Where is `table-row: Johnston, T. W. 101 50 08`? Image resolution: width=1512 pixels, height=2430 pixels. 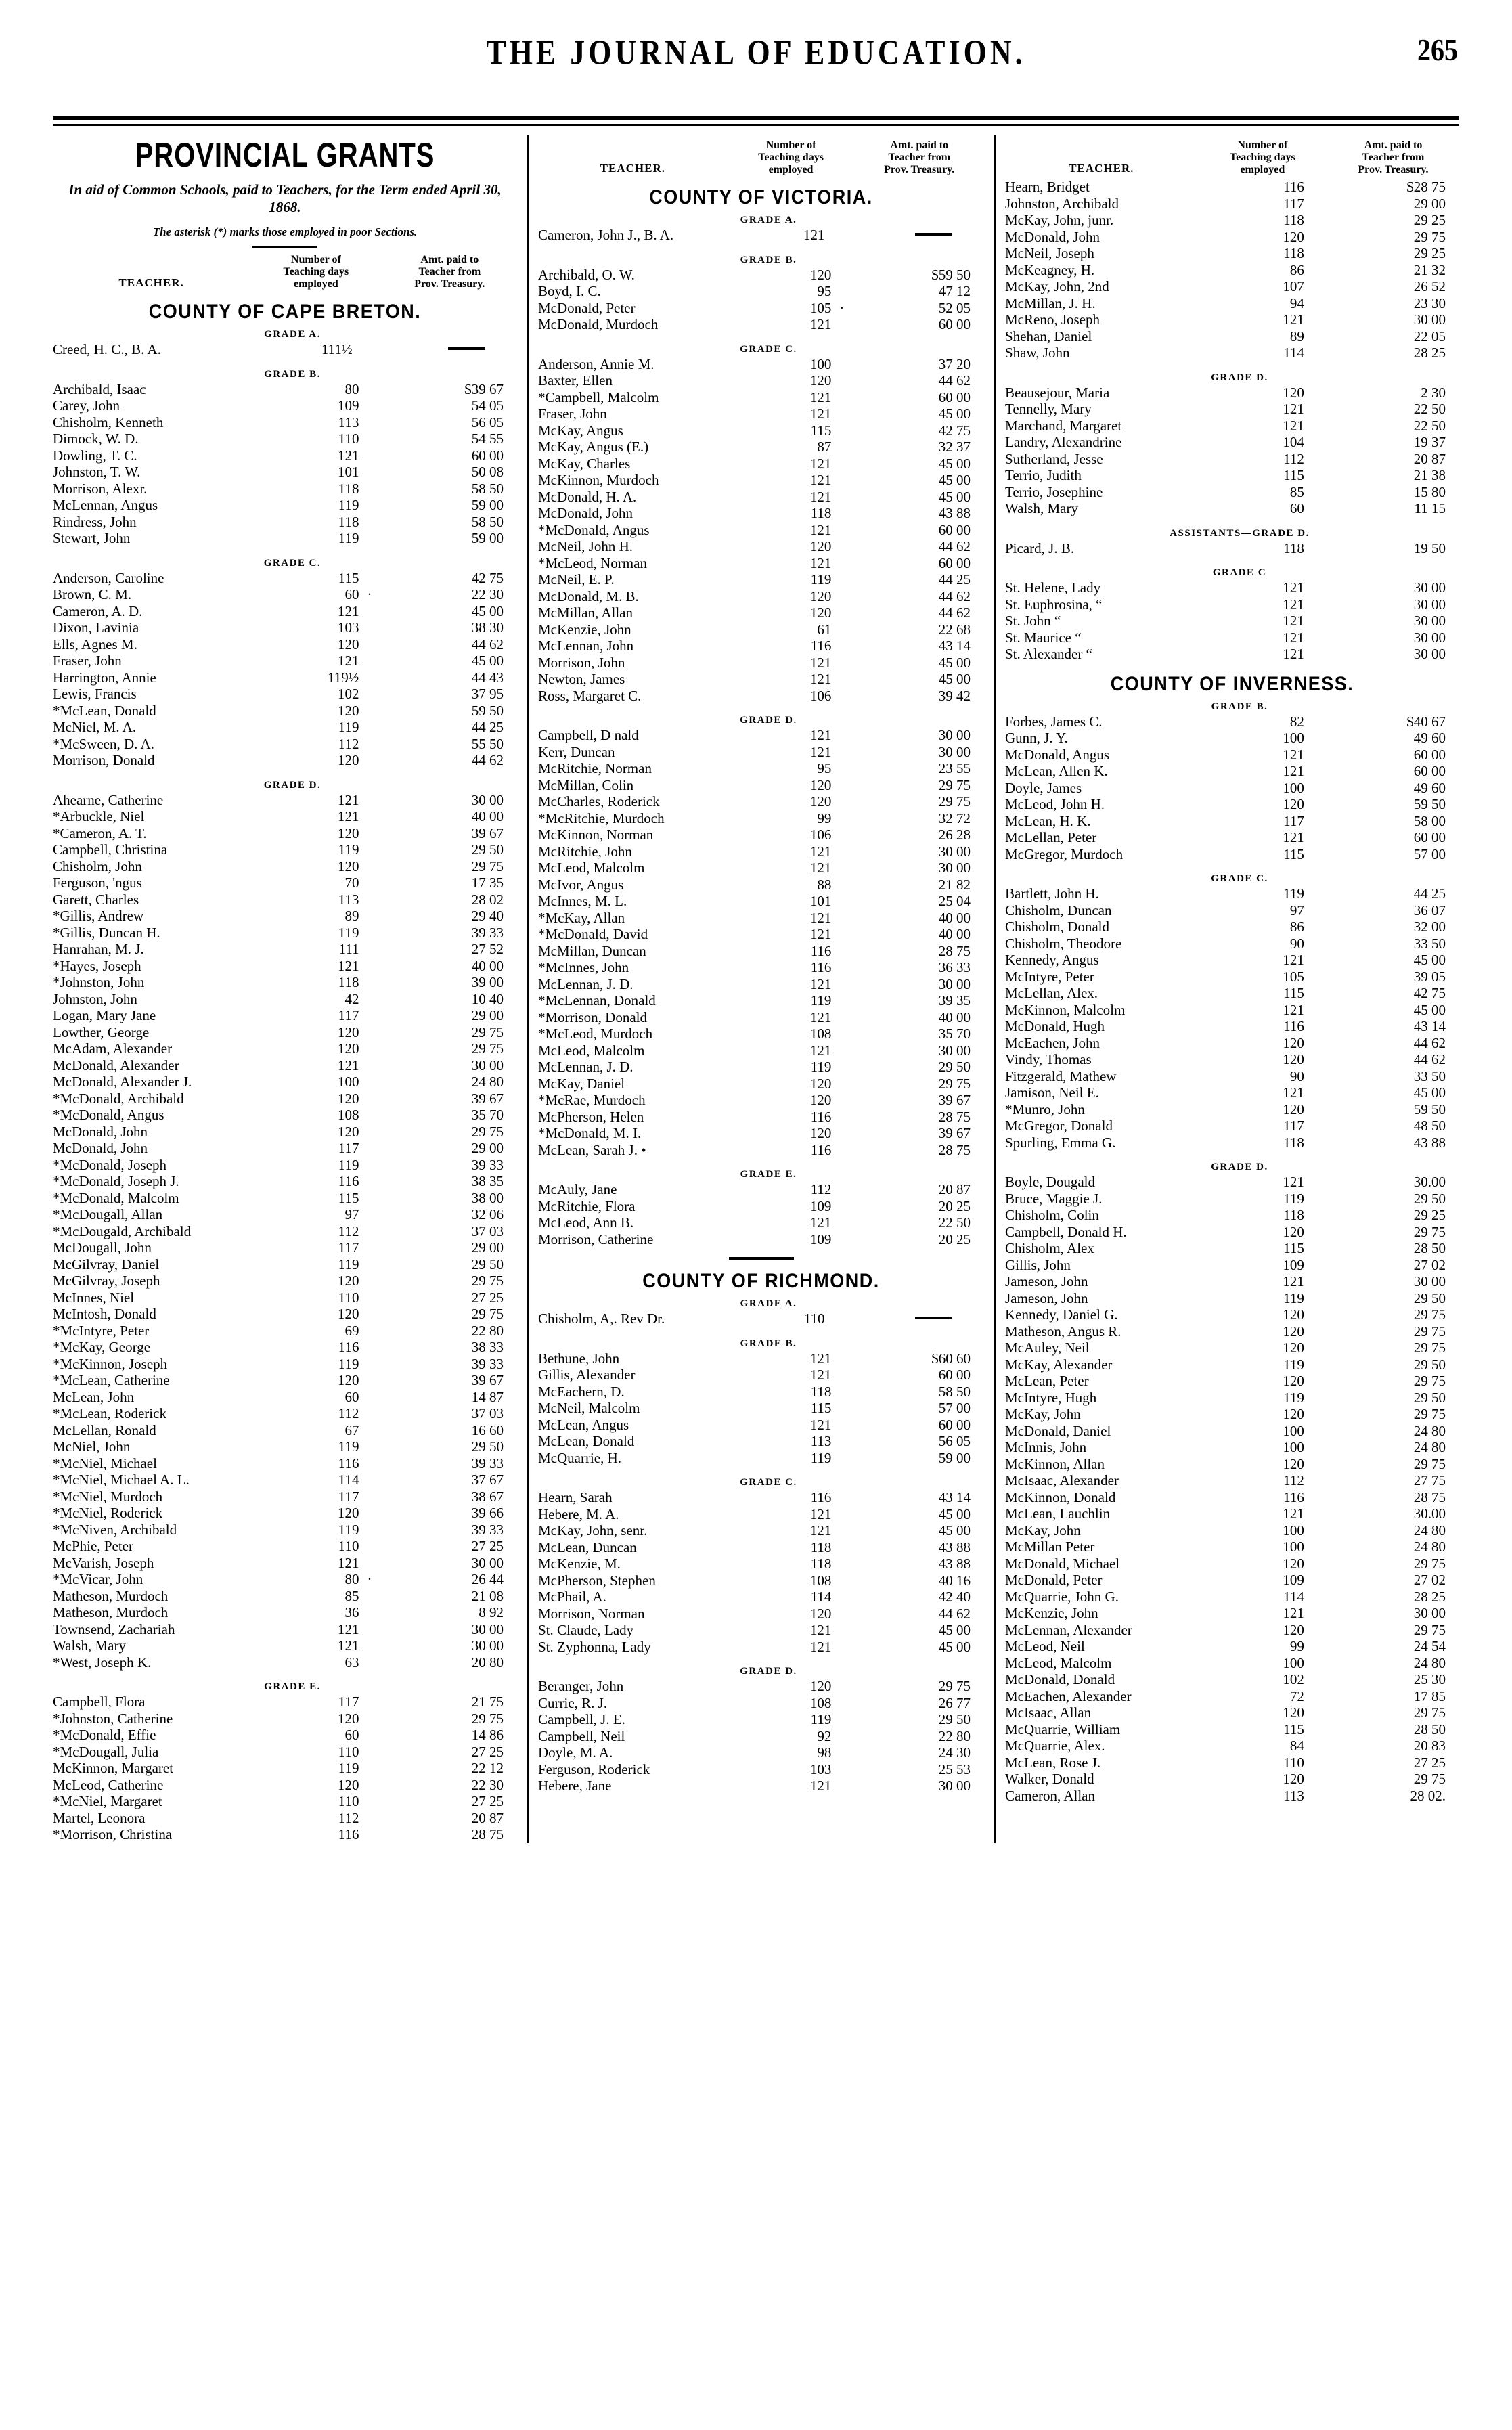
table-row: Johnston, T. W. 101 50 08 is located at coordinates (285, 472).